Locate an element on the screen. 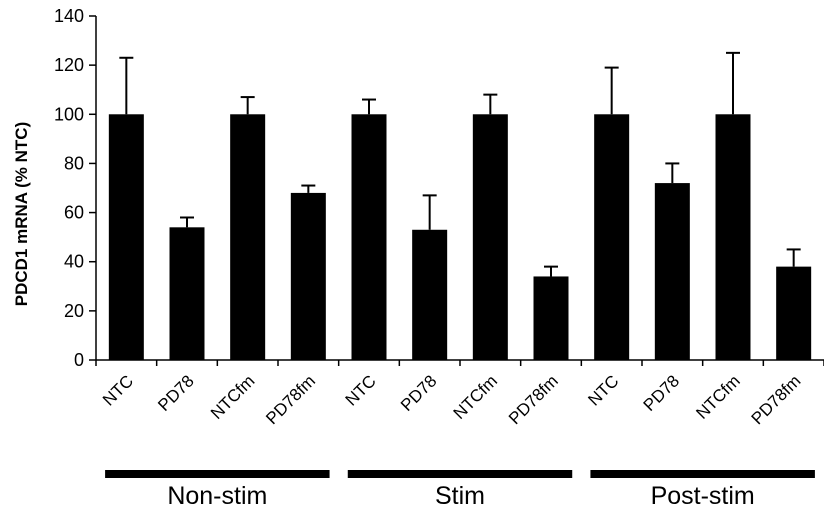 The image size is (824, 510). y-tick-label: 0 is located at coordinates (79, 360).